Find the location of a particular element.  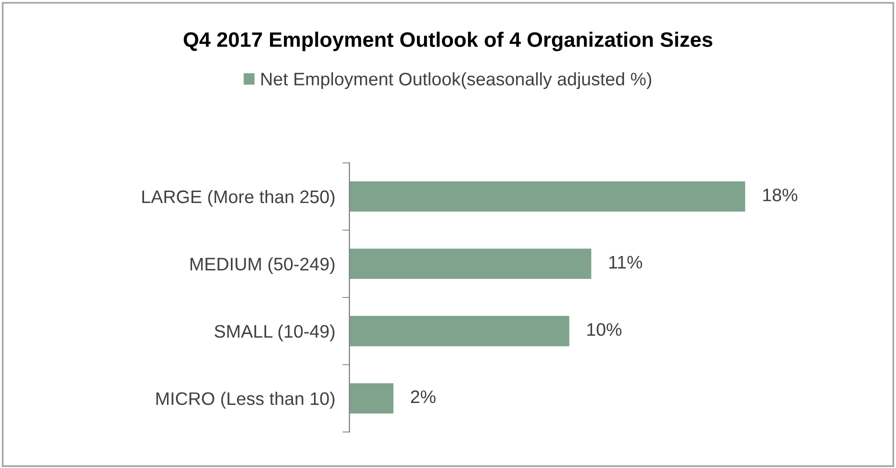

chart-title: Q4 2017 Employment Outlook of 4 Organization Sizes is located at coordinates (448, 42).